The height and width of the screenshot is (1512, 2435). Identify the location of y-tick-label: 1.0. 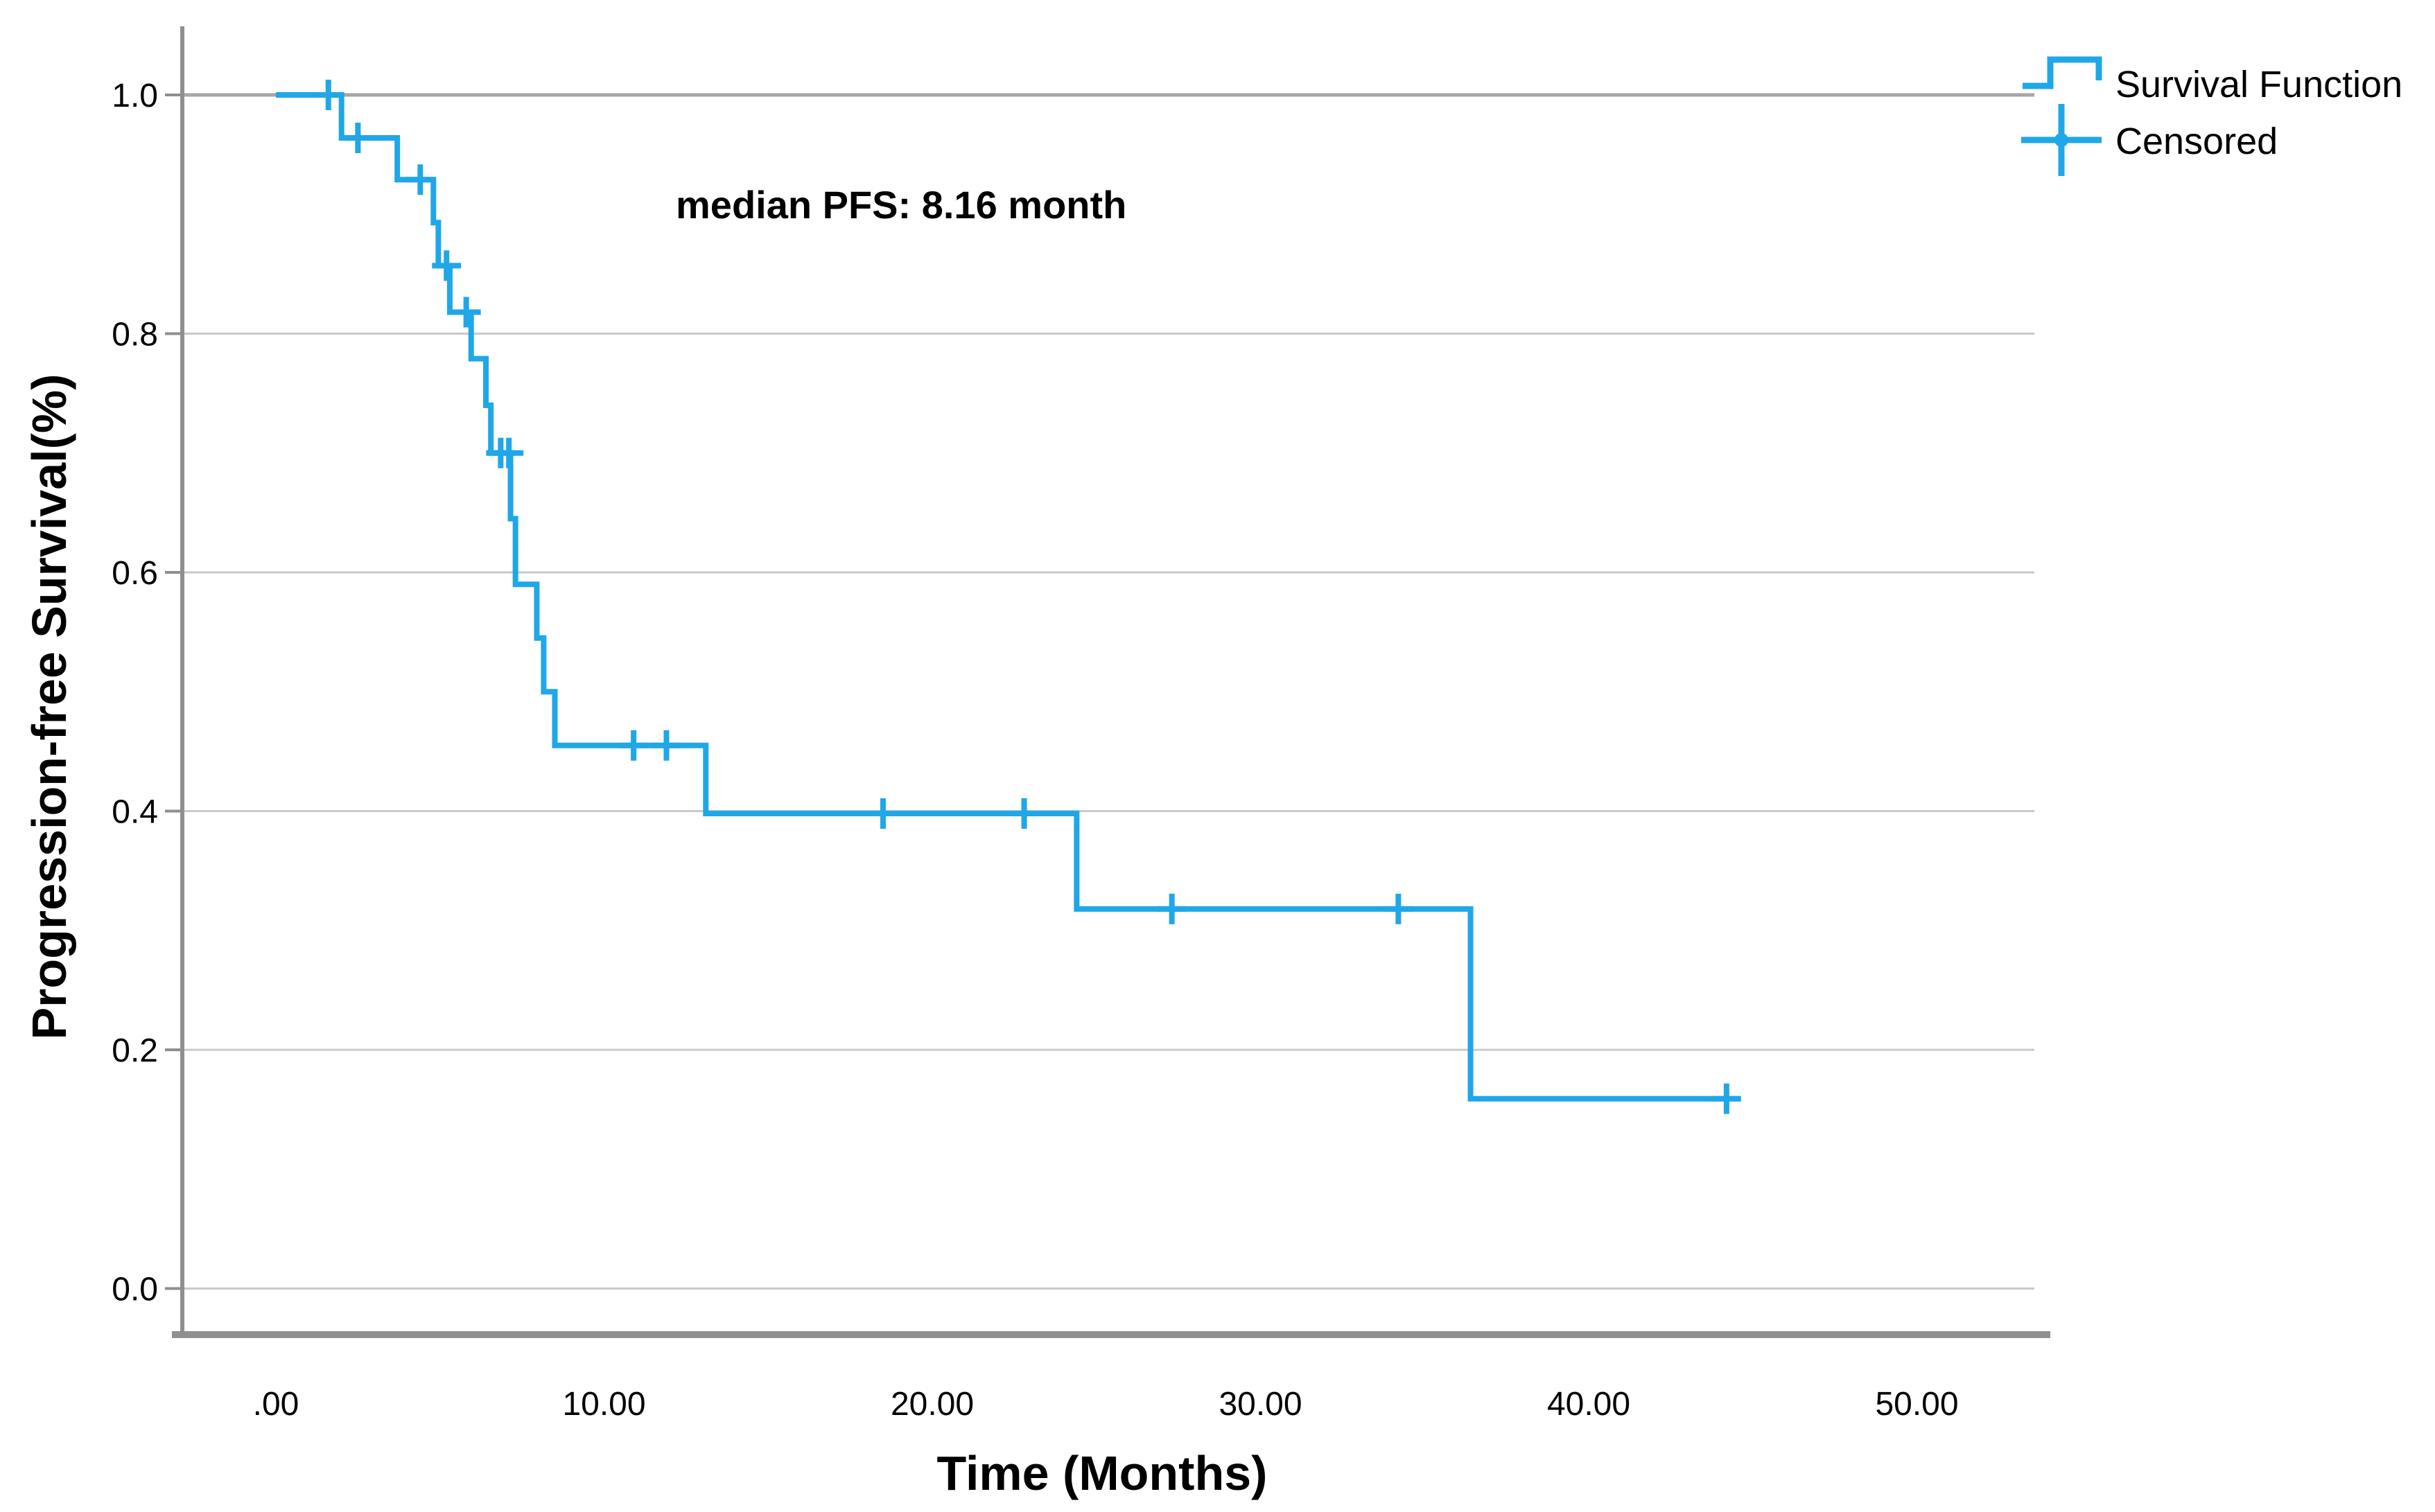
(135, 96).